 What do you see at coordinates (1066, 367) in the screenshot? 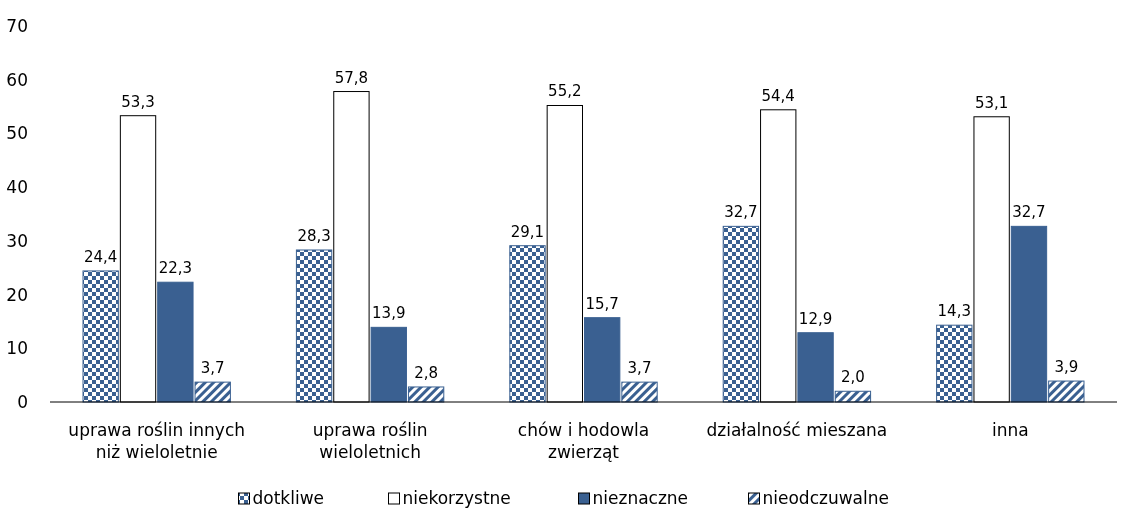
I see `data-label: 3,9` at bounding box center [1066, 367].